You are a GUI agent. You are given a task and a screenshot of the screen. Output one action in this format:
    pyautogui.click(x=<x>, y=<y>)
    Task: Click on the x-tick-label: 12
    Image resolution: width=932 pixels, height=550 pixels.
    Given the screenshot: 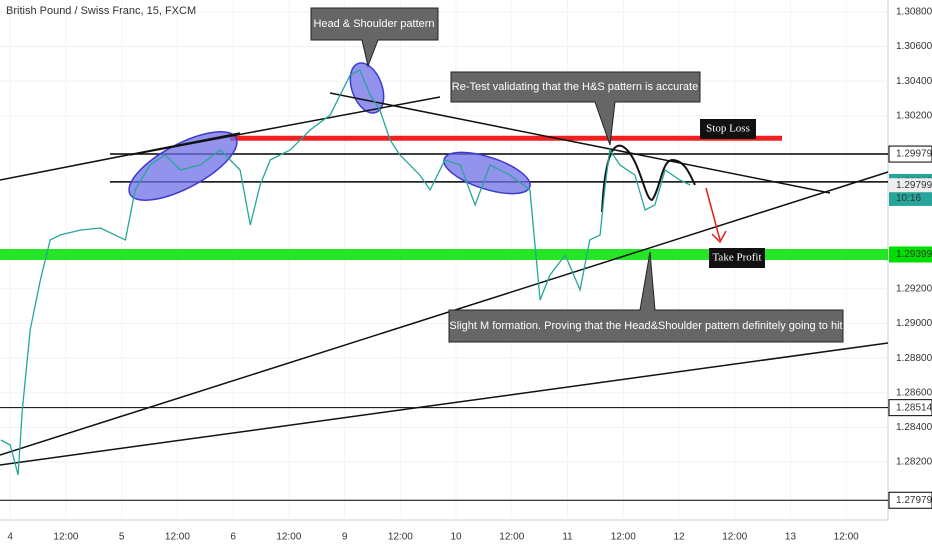 What is the action you would take?
    pyautogui.click(x=679, y=537)
    